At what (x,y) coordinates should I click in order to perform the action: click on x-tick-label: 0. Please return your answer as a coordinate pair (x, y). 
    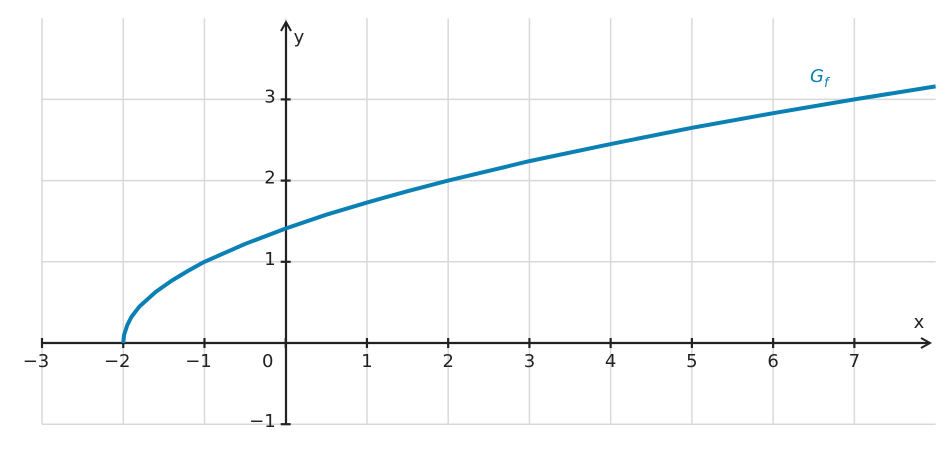
    Looking at the image, I should click on (267, 361).